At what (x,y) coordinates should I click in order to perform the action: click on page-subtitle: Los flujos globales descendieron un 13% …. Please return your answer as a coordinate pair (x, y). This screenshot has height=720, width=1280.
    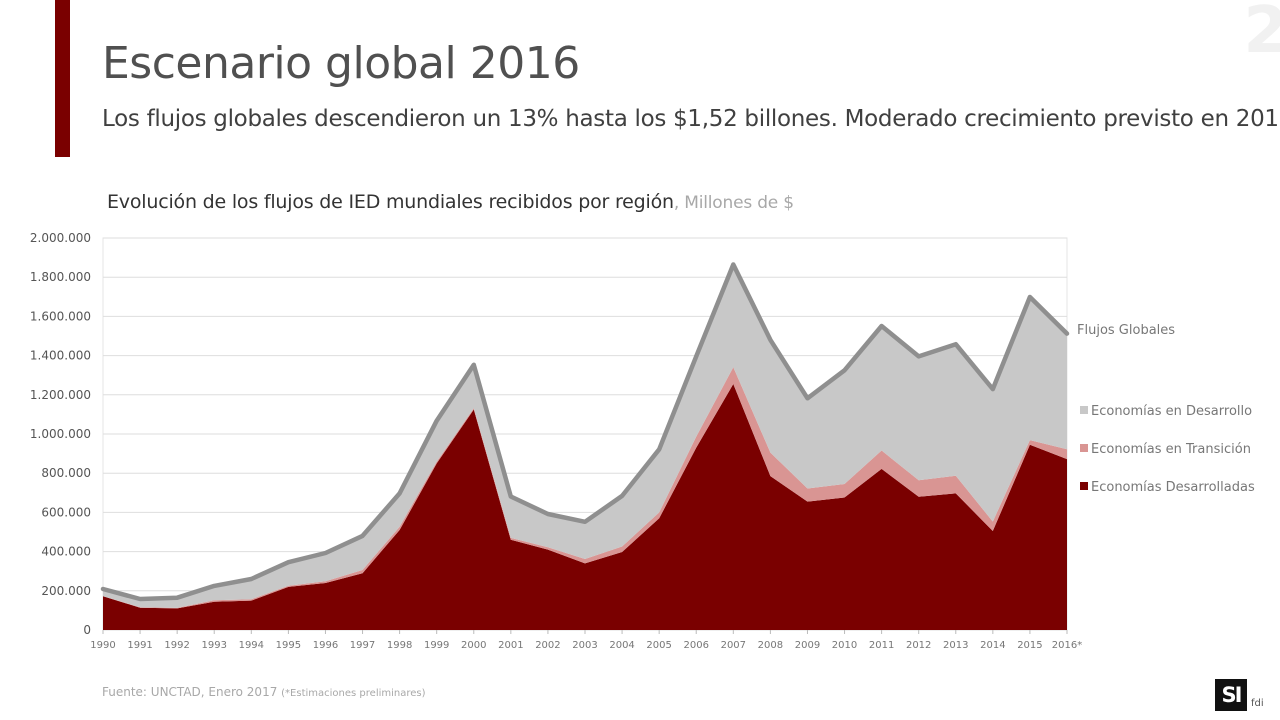
    Looking at the image, I should click on (691, 119).